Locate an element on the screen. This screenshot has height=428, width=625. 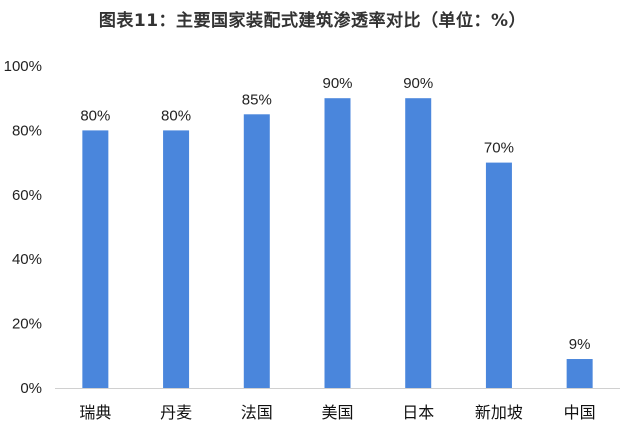
y-tick-label: 0% is located at coordinates (31, 388).